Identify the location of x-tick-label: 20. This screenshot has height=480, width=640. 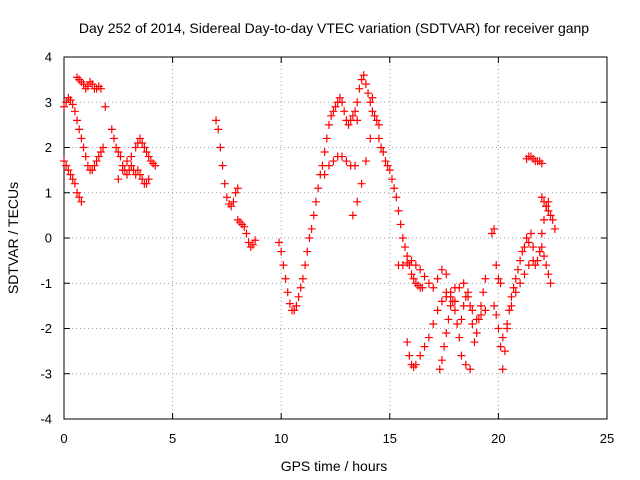
(498, 438).